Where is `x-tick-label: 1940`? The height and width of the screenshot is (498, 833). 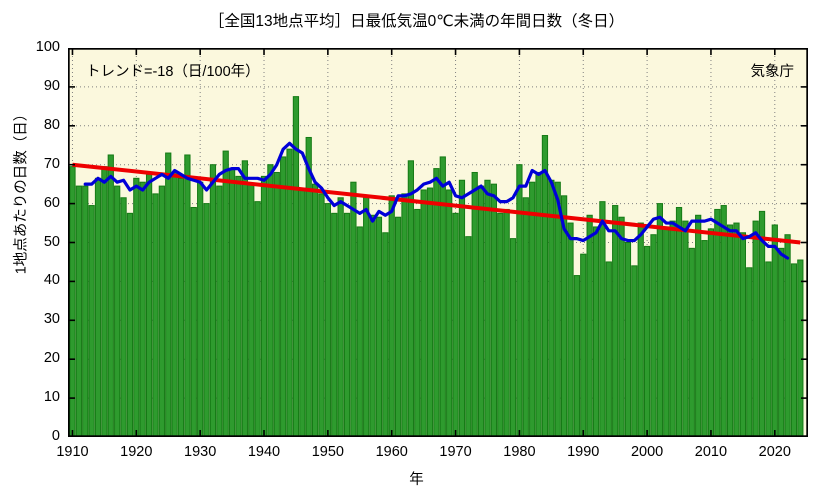
x-tick-label: 1940 is located at coordinates (264, 452).